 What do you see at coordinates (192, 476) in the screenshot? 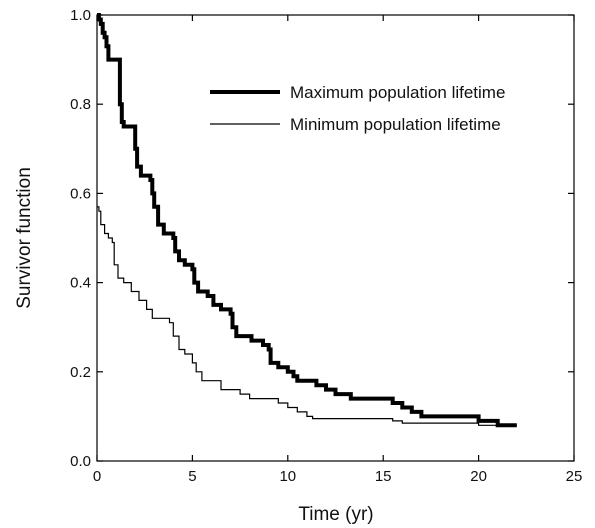
I see `x-tick-label: 5` at bounding box center [192, 476].